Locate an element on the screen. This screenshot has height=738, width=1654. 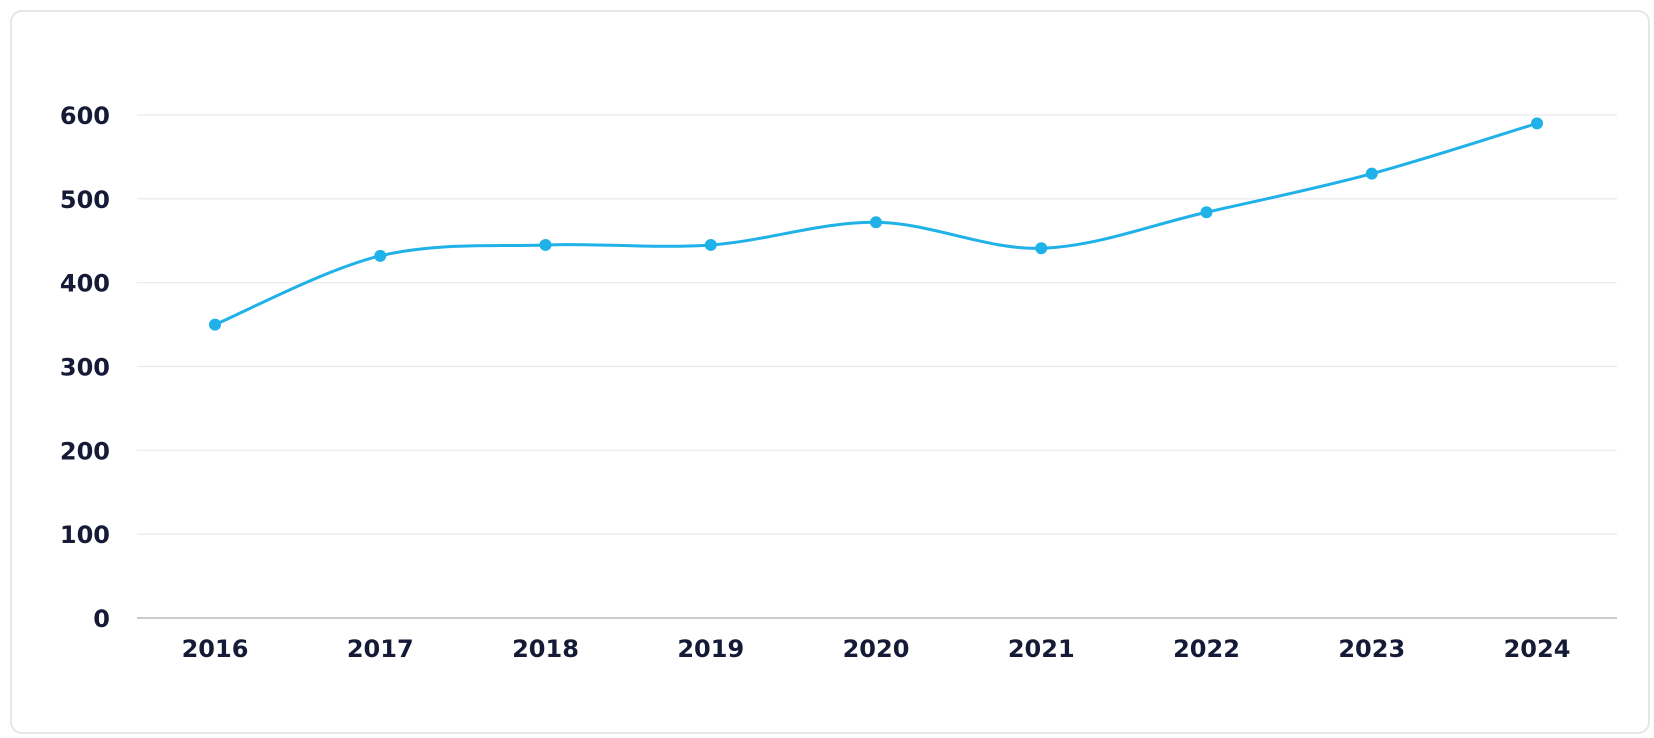
x-tick-label: 2019 is located at coordinates (710, 649).